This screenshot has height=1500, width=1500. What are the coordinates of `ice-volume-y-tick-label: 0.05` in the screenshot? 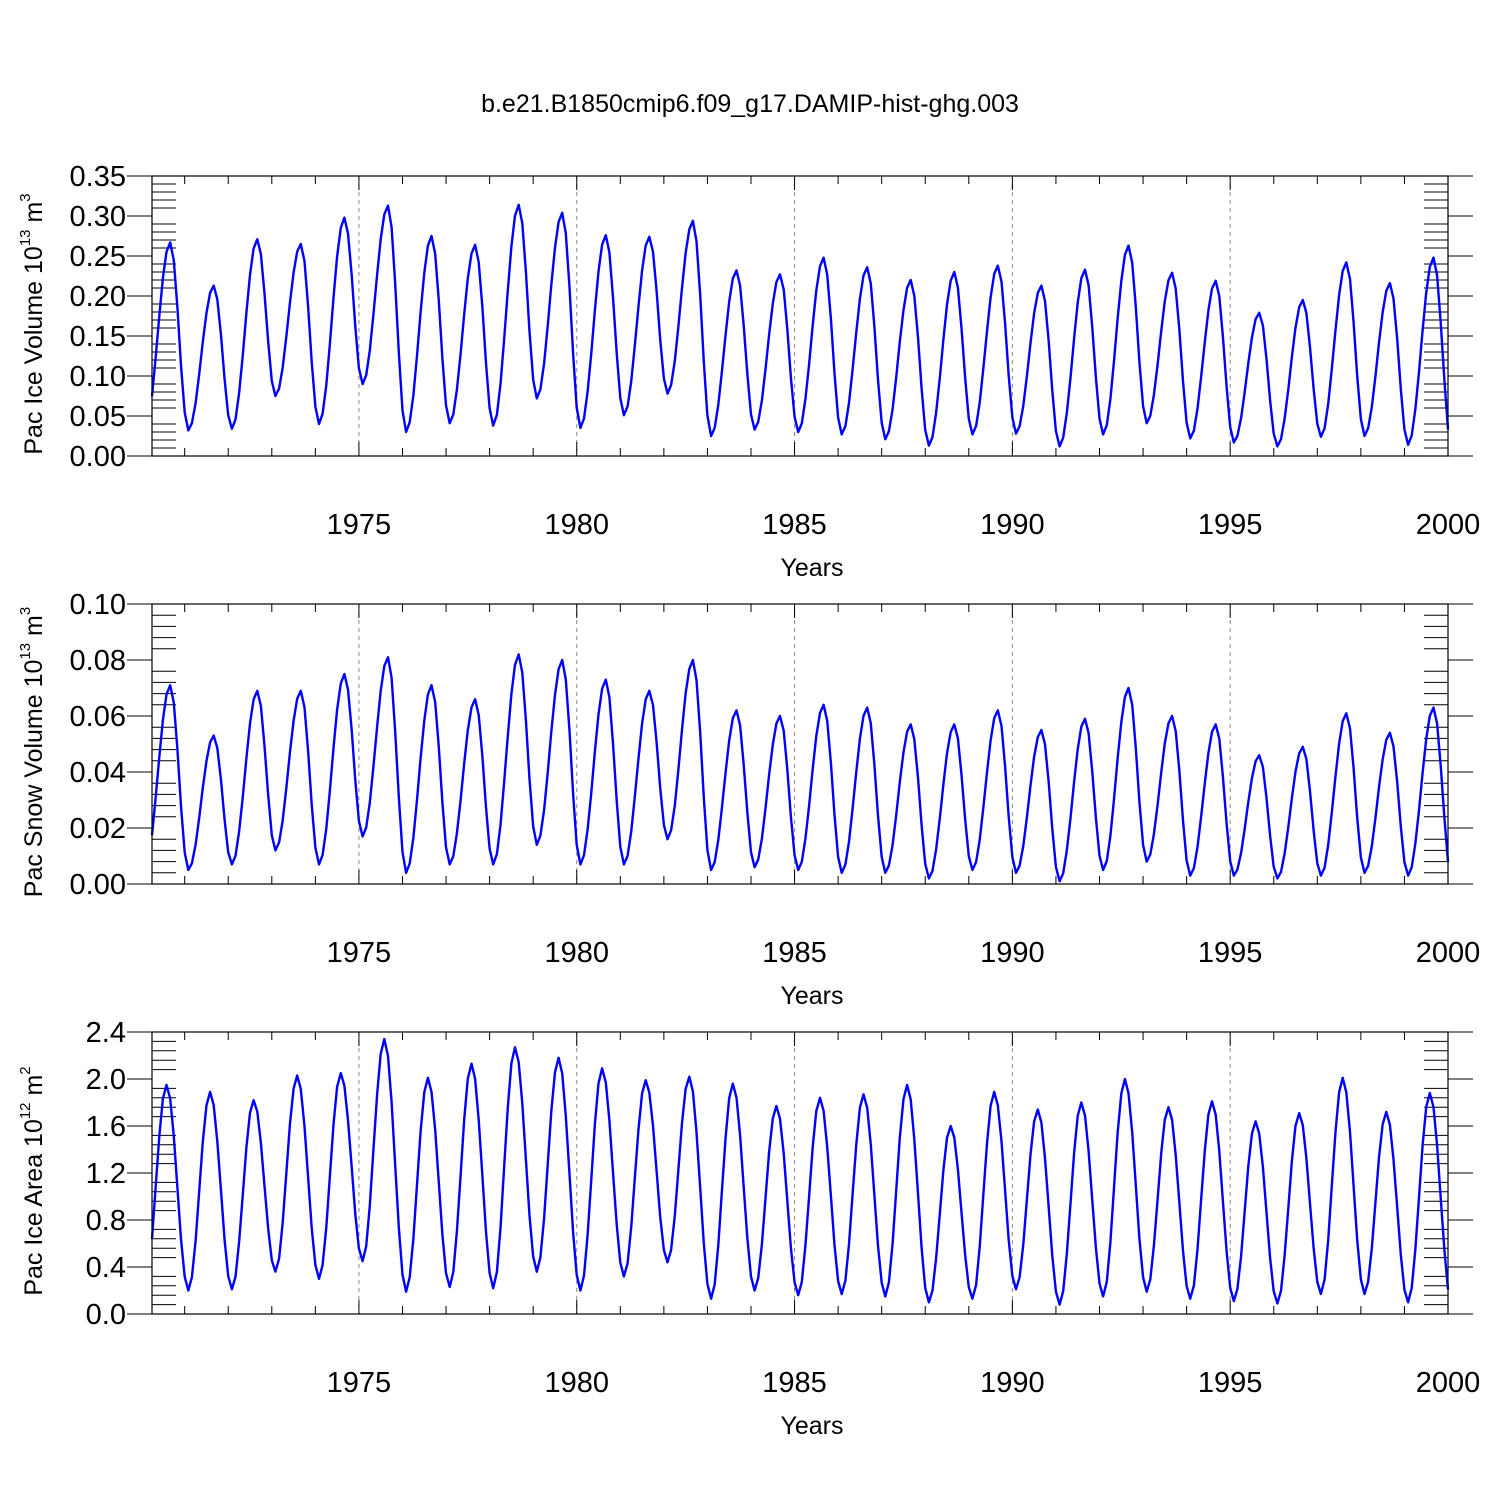 It's located at (98, 417).